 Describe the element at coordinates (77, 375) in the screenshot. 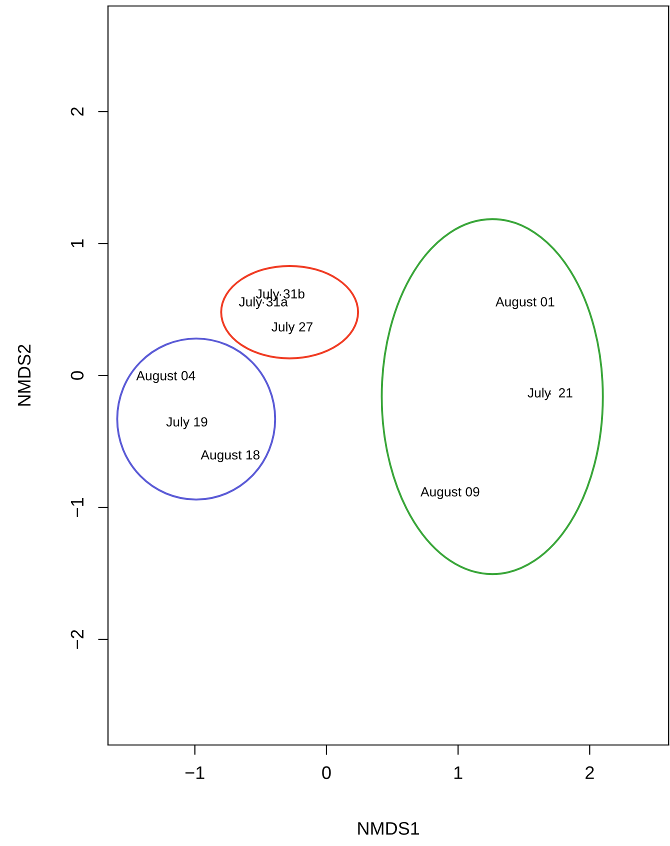

I see `y-tick-label: 0` at that location.